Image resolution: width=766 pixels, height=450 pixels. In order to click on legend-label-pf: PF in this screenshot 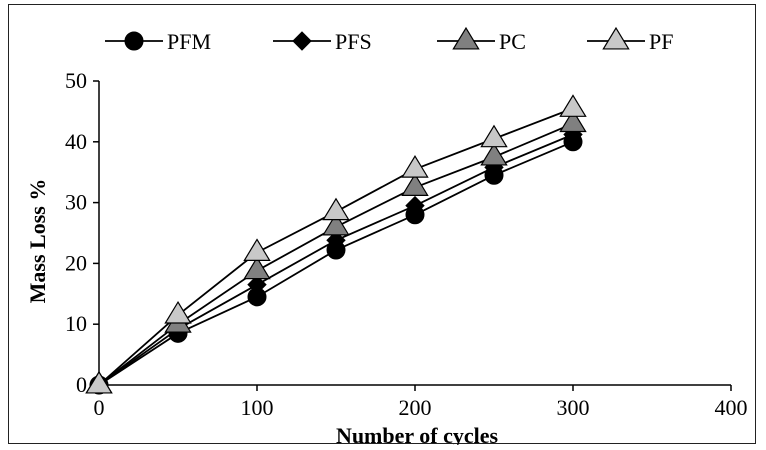, I will do `click(661, 41)`.